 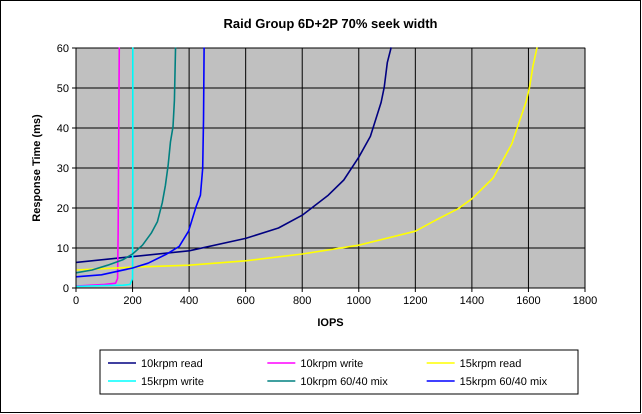 I want to click on x-tick-label: 400, so click(x=189, y=301).